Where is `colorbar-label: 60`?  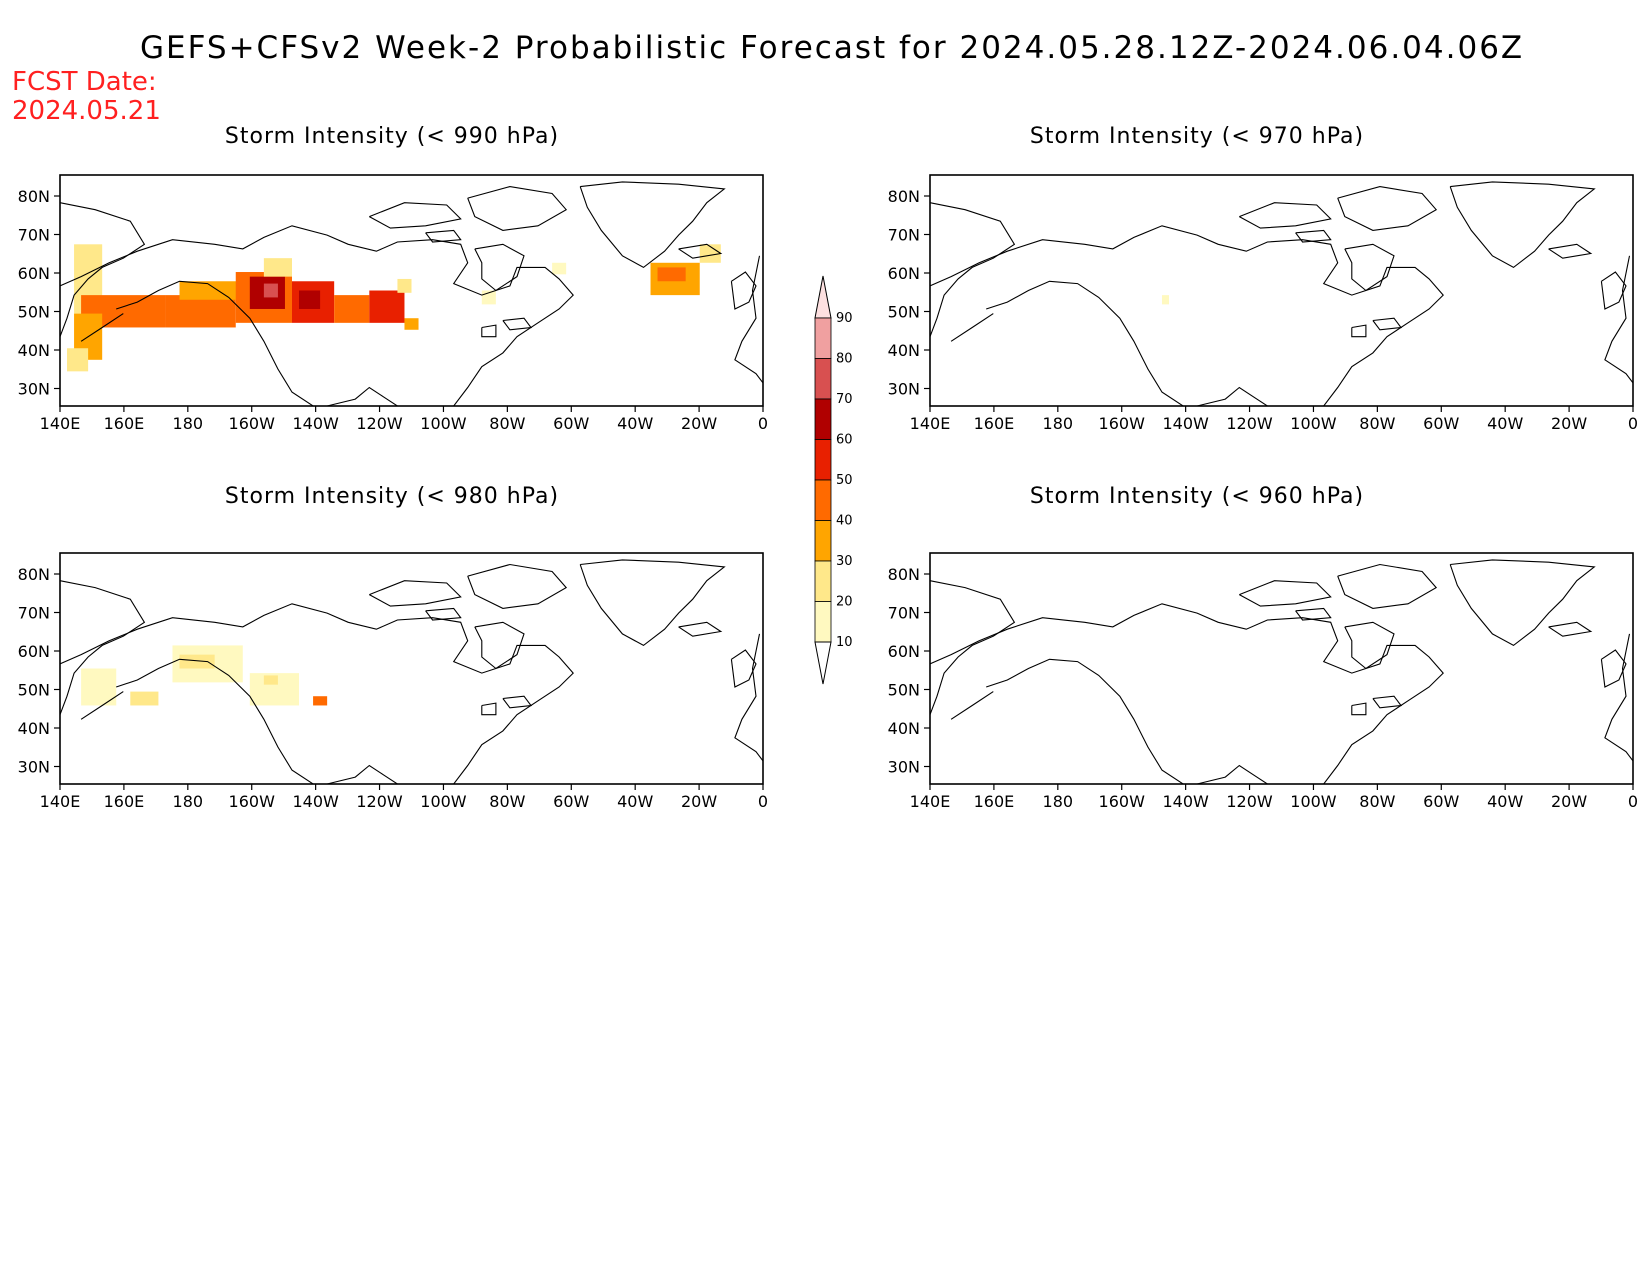
colorbar-label: 60 is located at coordinates (844, 440).